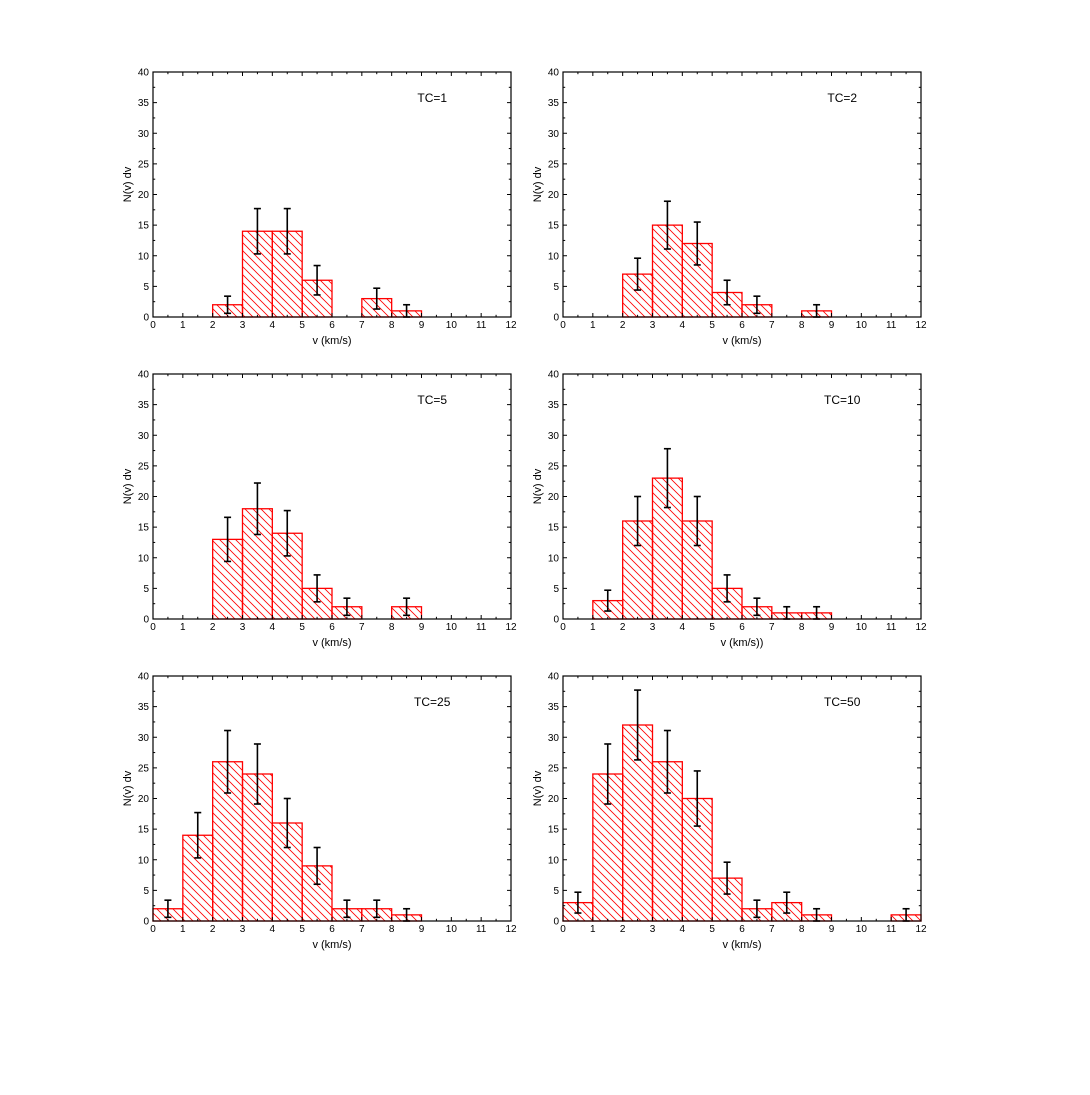  I want to click on x-tick-label: 11, so click(481, 929).